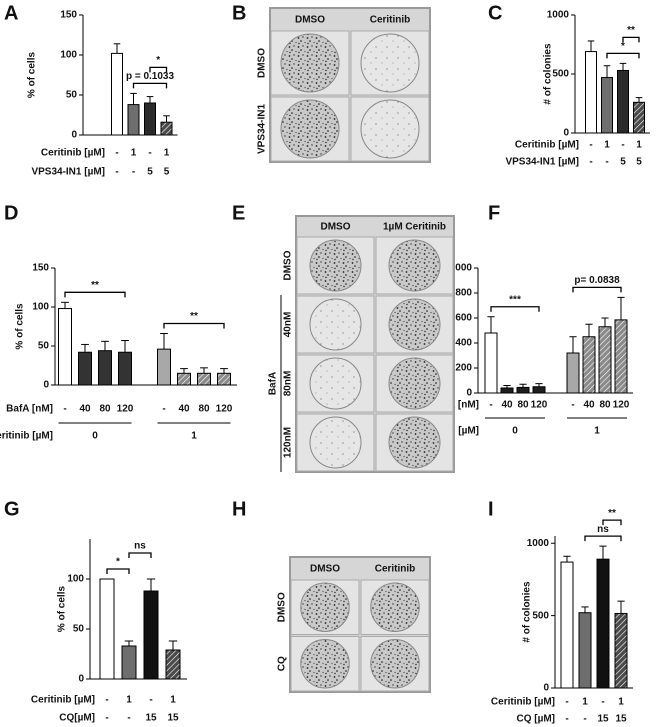 The height and width of the screenshot is (727, 670). Describe the element at coordinates (68, 55) in the screenshot. I see `y-tick-label: 100` at that location.